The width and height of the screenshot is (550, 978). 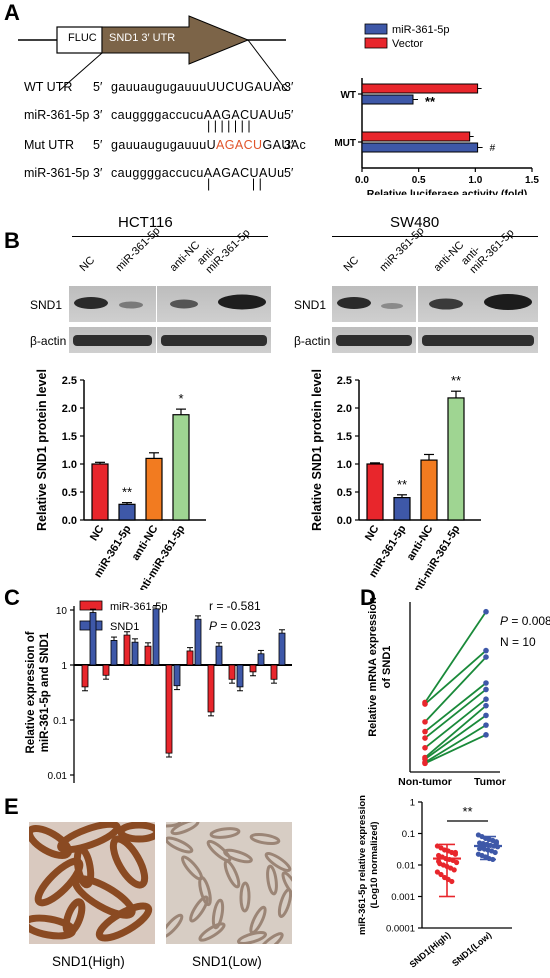 I want to click on stat-p: P = 0.008, so click(x=525, y=621).